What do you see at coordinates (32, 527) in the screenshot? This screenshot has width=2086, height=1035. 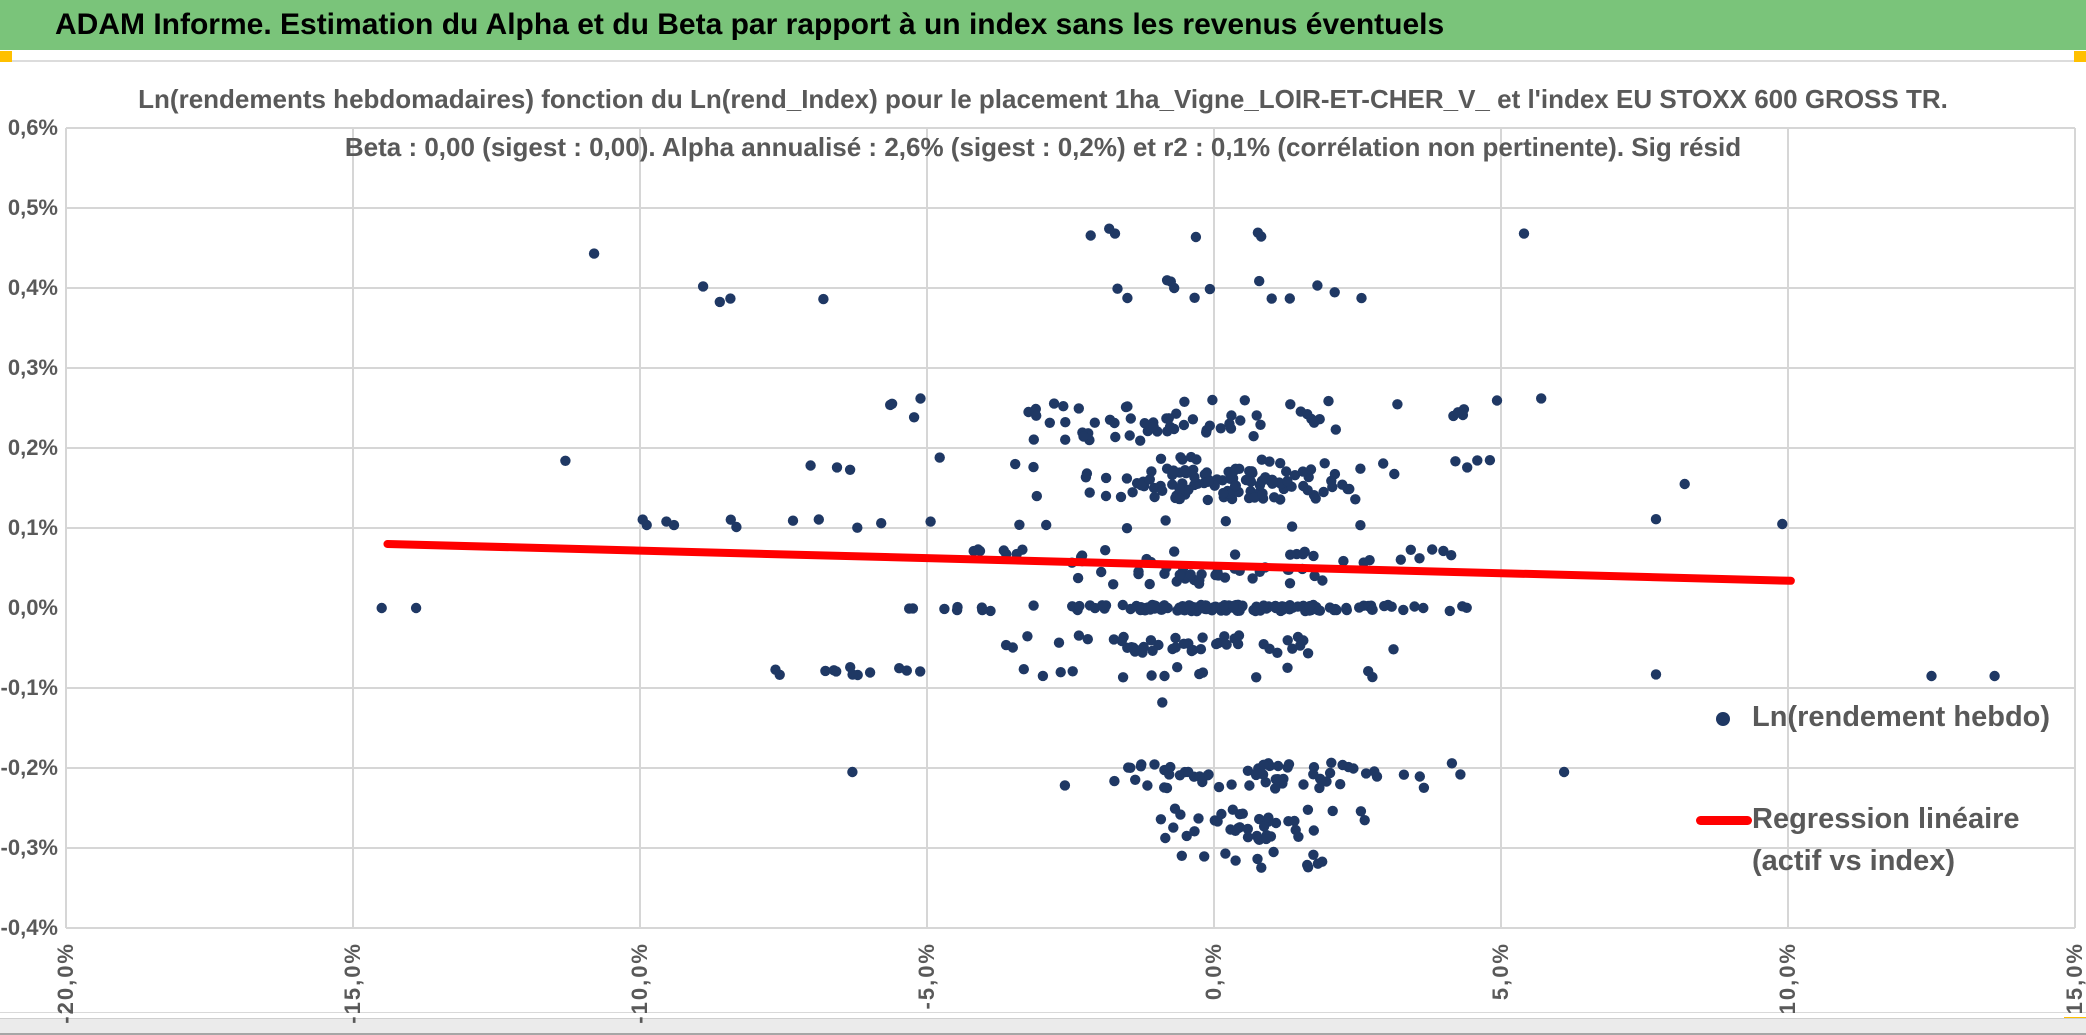 I see `y-tick-0,1%: 0,1%` at bounding box center [32, 527].